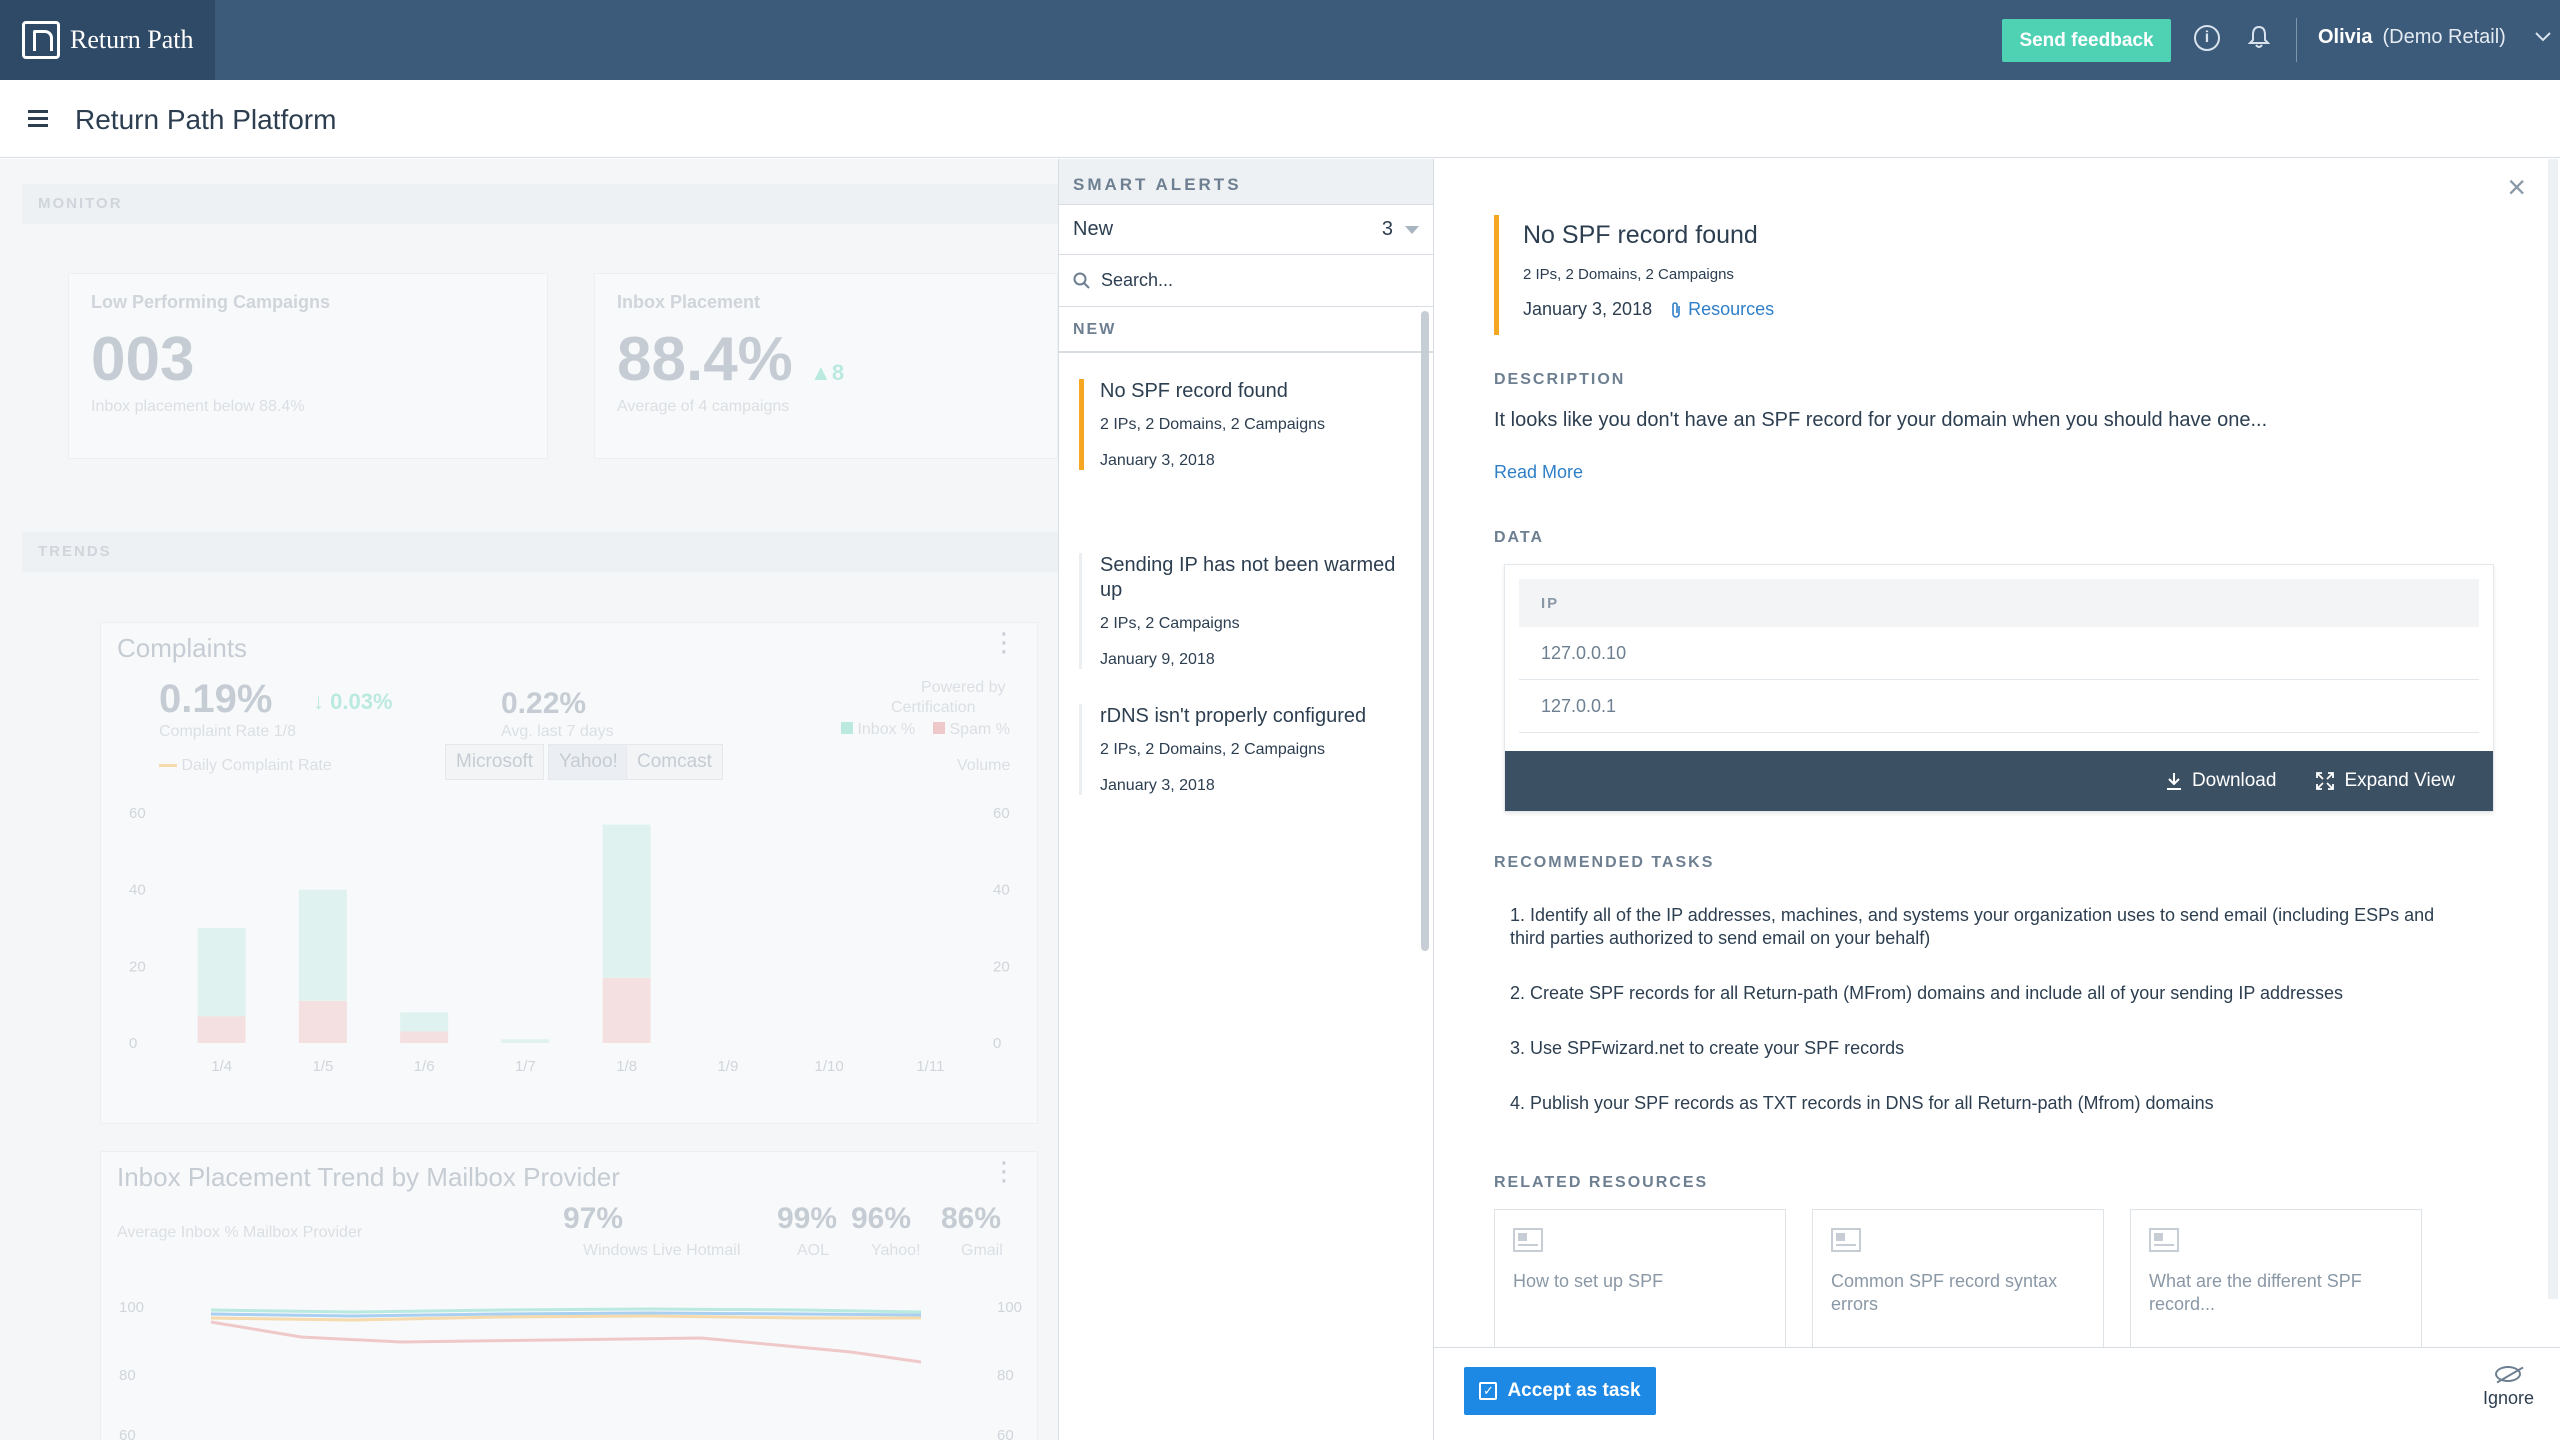 The width and height of the screenshot is (2560, 1440). I want to click on brand-logo: Return Path, so click(107, 40).